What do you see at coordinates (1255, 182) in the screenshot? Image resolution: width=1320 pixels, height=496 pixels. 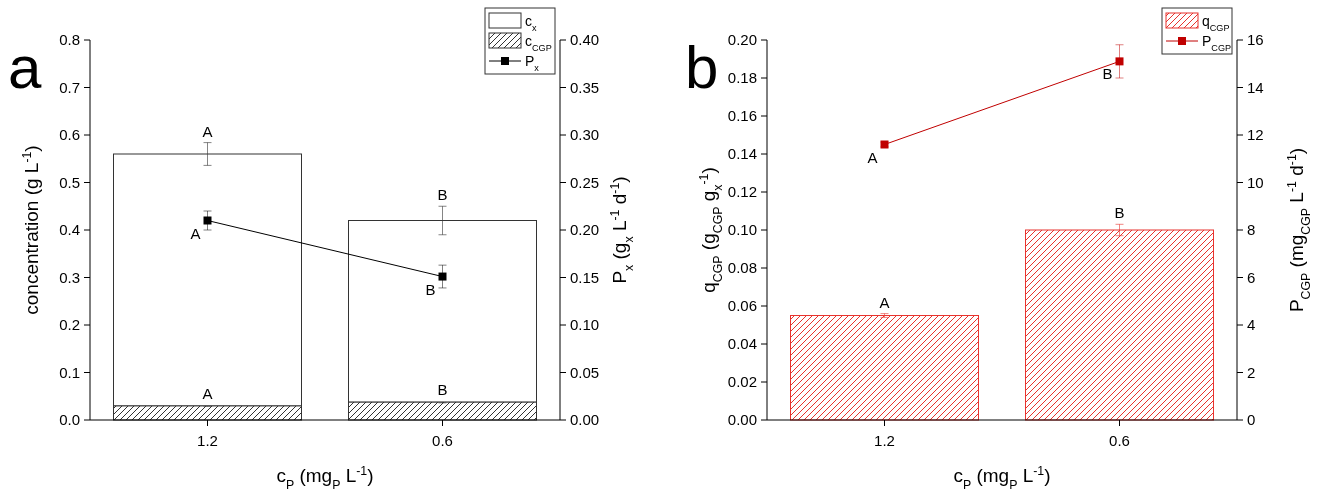 I see `y2-tick-label: 10` at bounding box center [1255, 182].